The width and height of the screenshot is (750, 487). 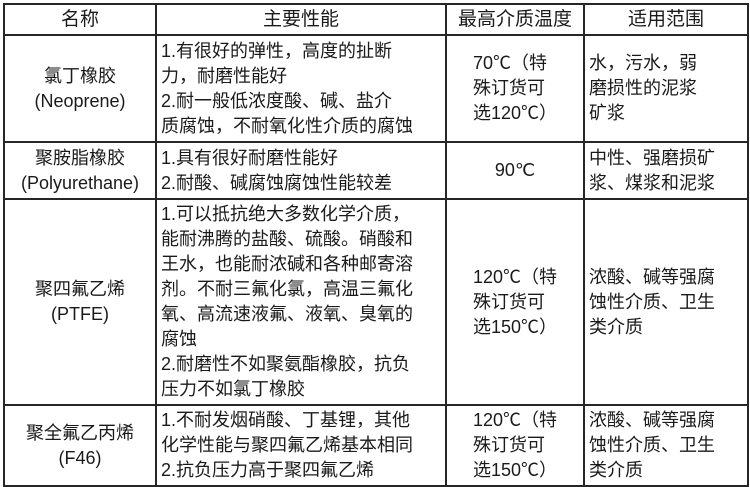 I want to click on max-temp-cell: 90℃, so click(x=515, y=170).